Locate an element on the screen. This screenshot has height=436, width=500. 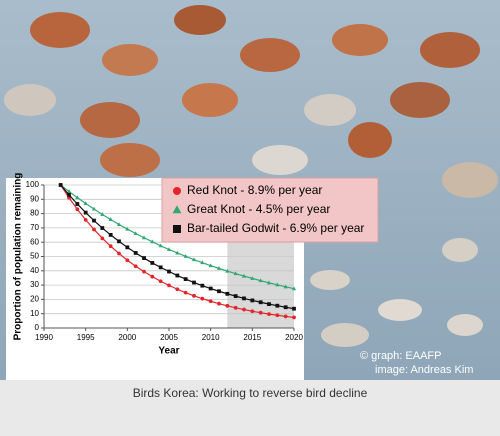
y-tick-label: 0 is located at coordinates (37, 327).